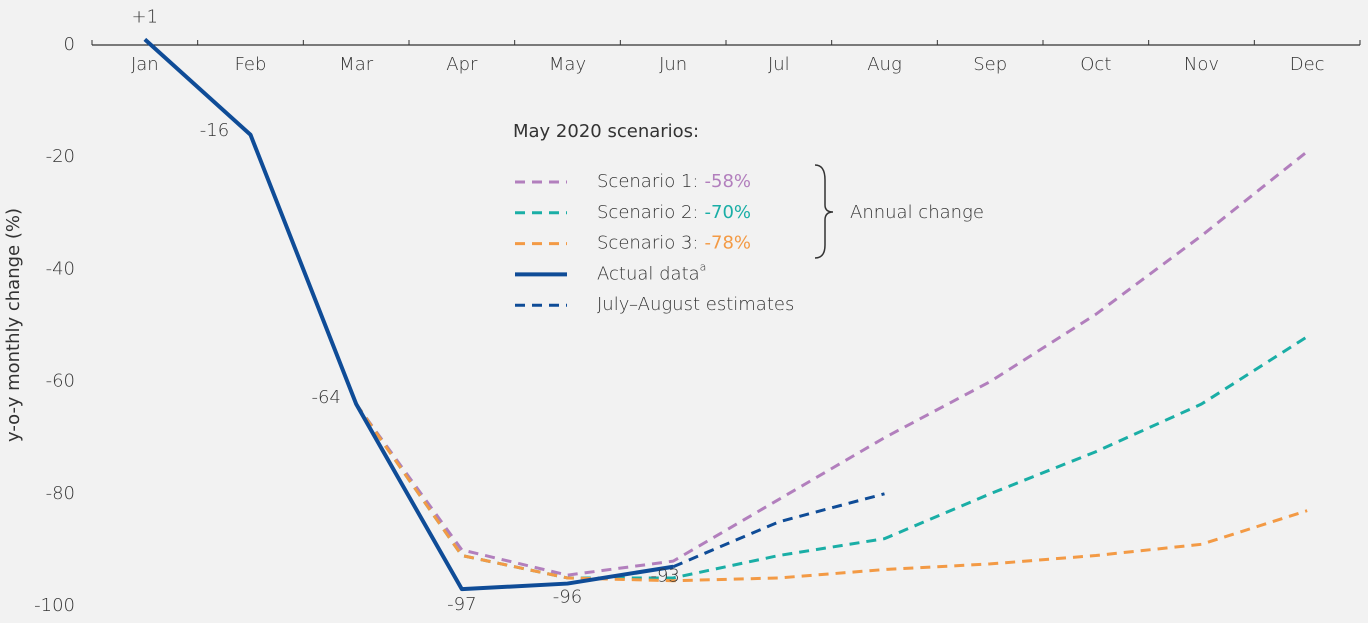 The width and height of the screenshot is (1368, 623). What do you see at coordinates (13, 325) in the screenshot?
I see `y-axis-title: y-o-y monthly change (%)` at bounding box center [13, 325].